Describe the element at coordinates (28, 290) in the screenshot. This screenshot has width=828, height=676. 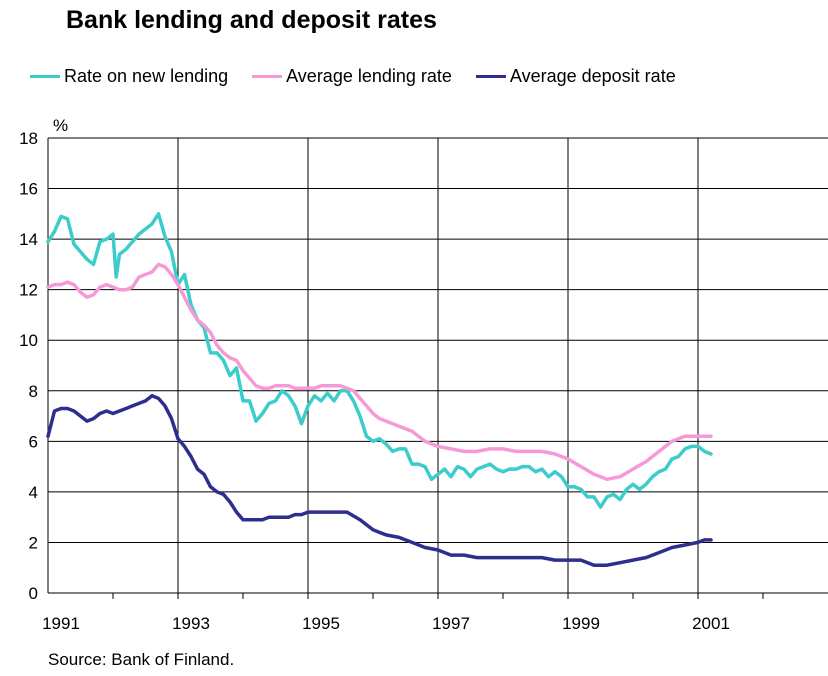
I see `y-tick-label: 12` at that location.